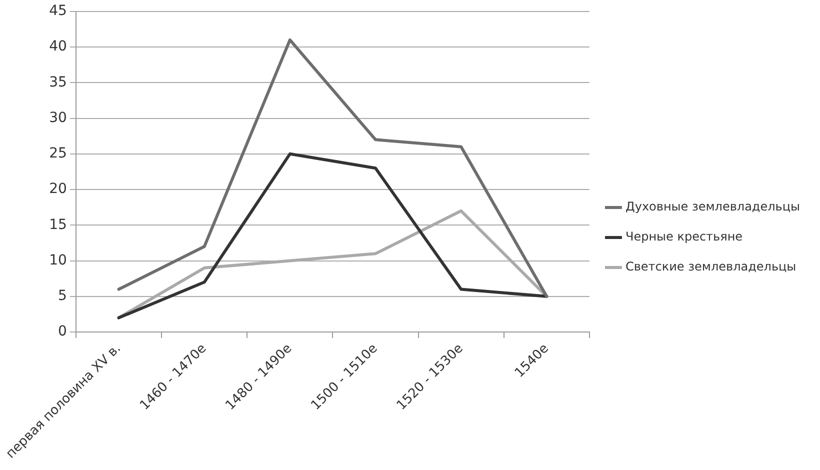 The image size is (820, 470). Describe the element at coordinates (58, 224) in the screenshot. I see `y-tick-label: 15` at that location.